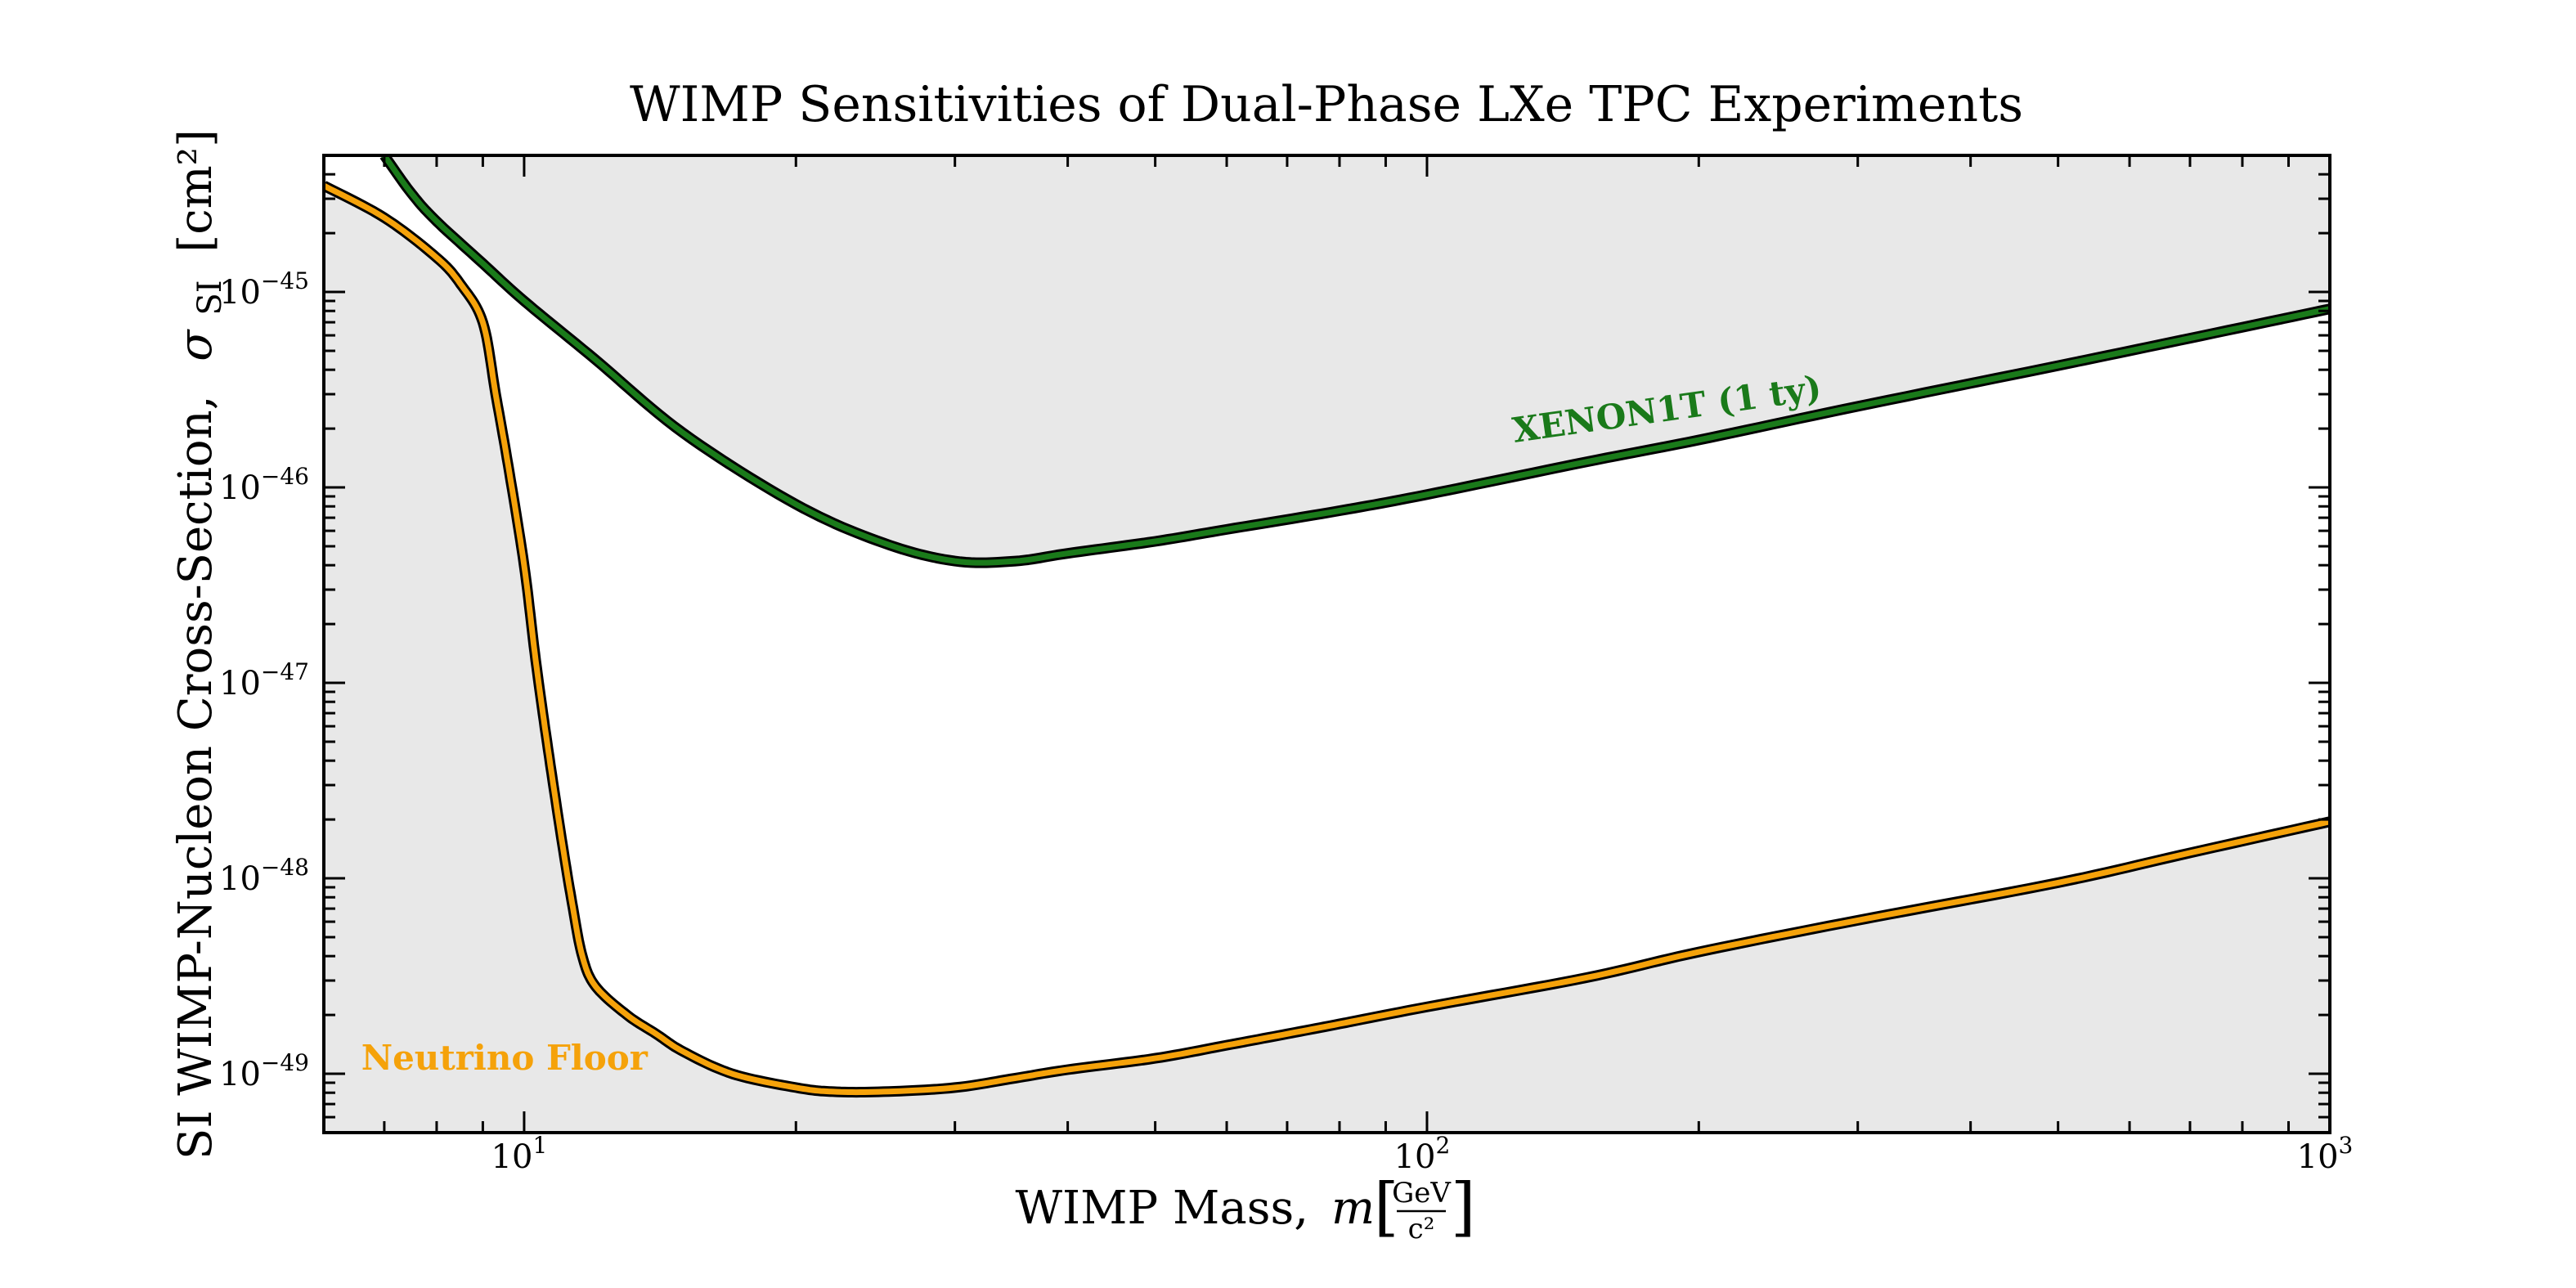  What do you see at coordinates (1423, 1154) in the screenshot?
I see `x-tick-label: 10²` at bounding box center [1423, 1154].